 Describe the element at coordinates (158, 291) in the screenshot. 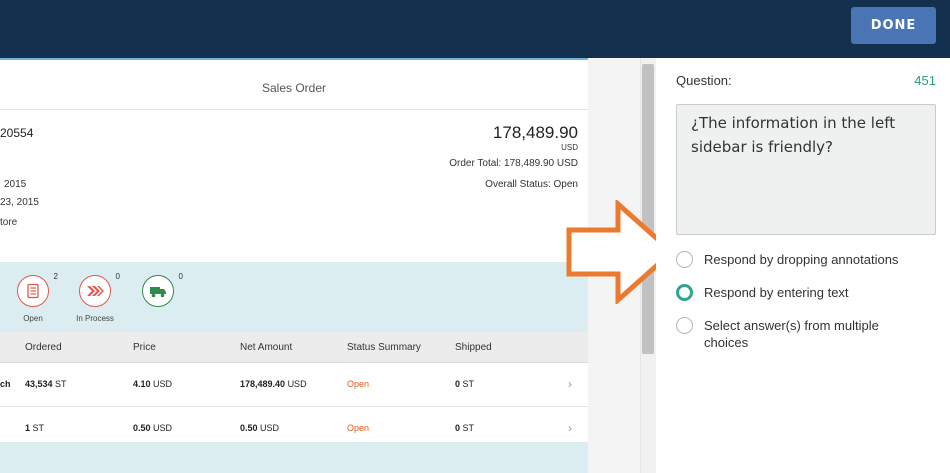

I see `truck-icon` at that location.